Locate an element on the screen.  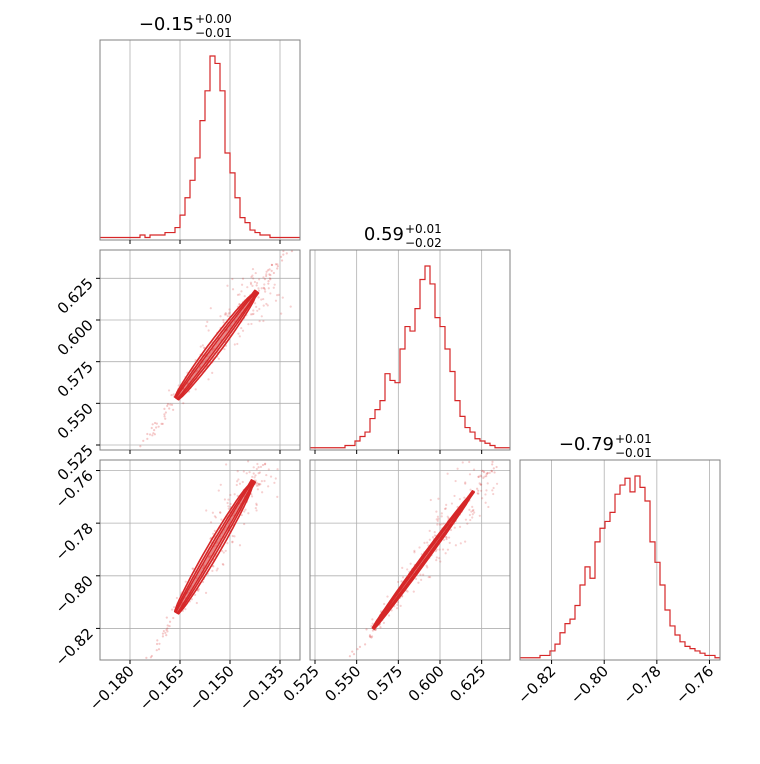
y-tick-label: 0.625 is located at coordinates (75, 295).